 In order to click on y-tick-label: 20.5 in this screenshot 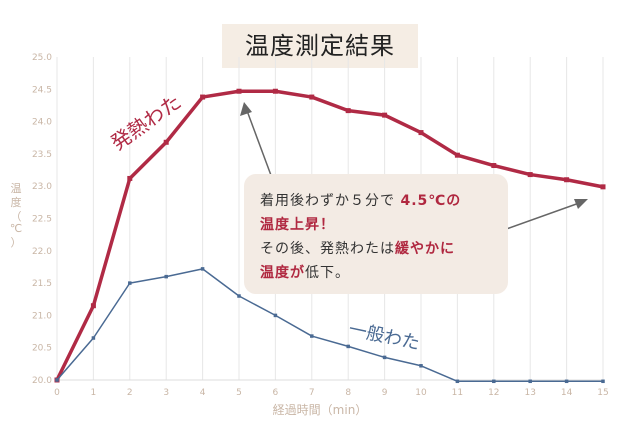, I will do `click(42, 349)`.